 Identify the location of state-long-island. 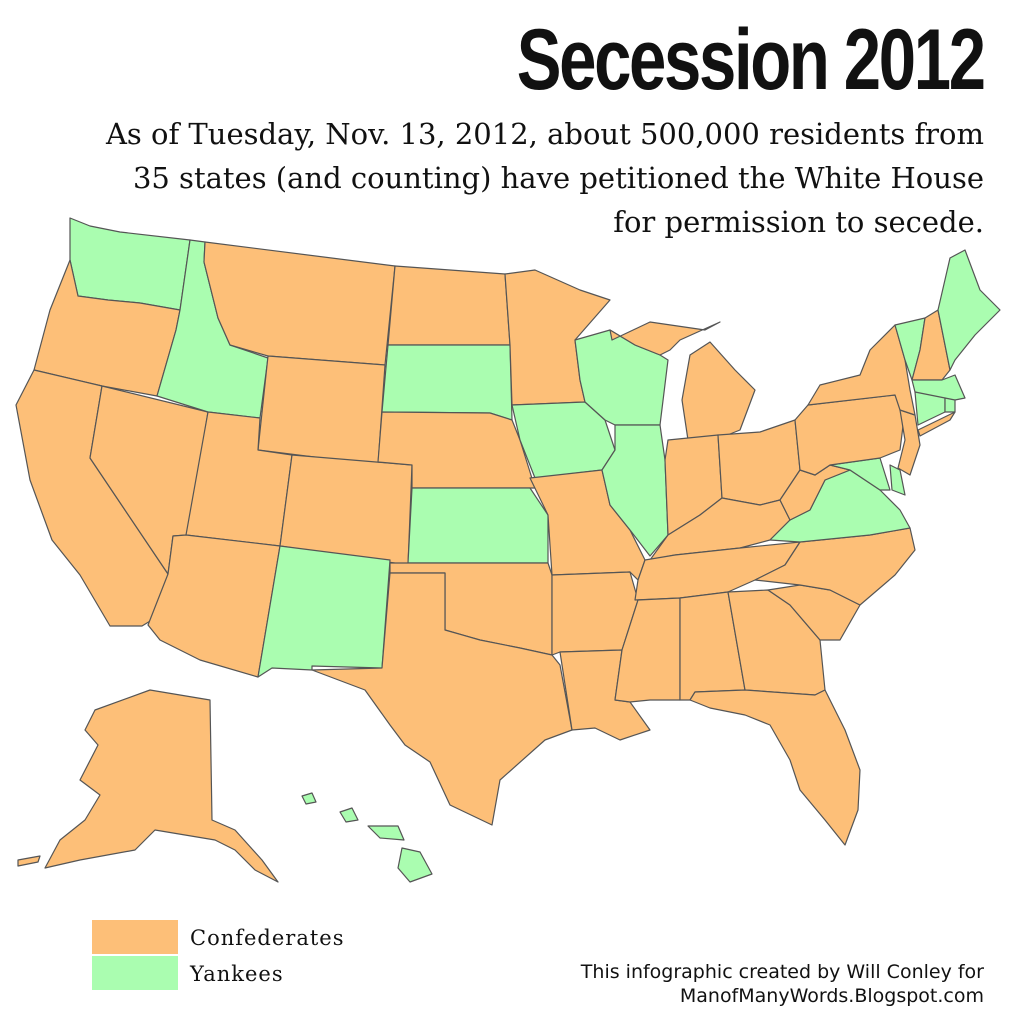
(936, 424).